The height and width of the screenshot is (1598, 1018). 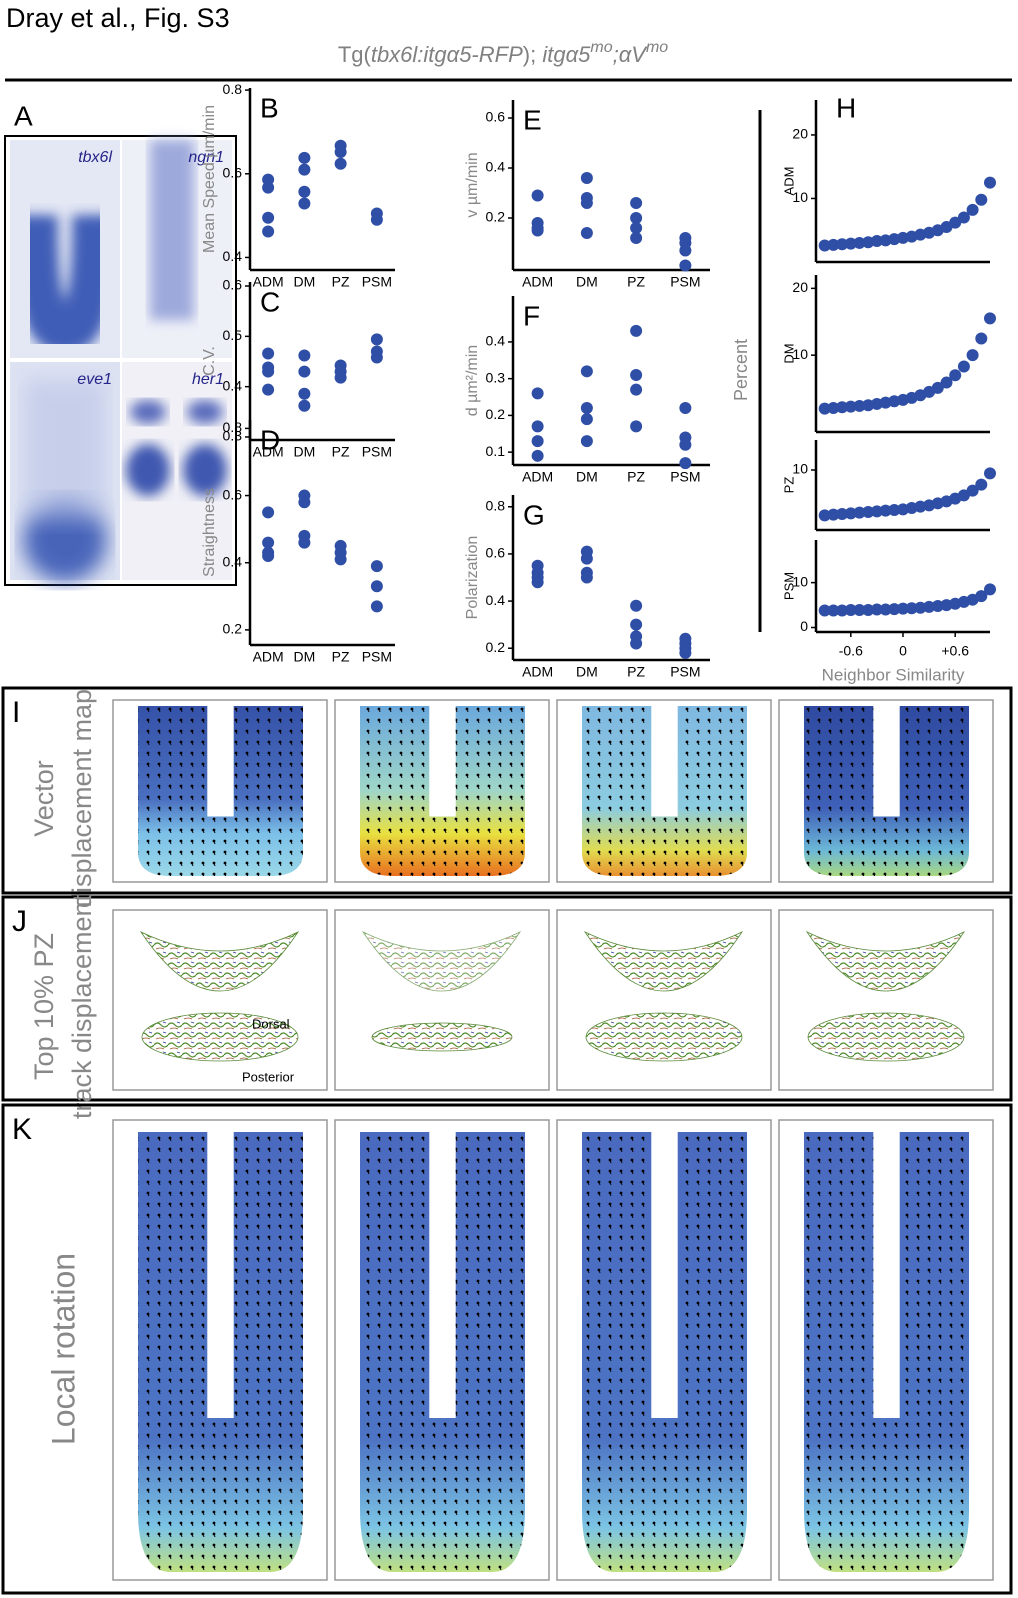 What do you see at coordinates (209, 532) in the screenshot?
I see `y-axis-label: Straightness` at bounding box center [209, 532].